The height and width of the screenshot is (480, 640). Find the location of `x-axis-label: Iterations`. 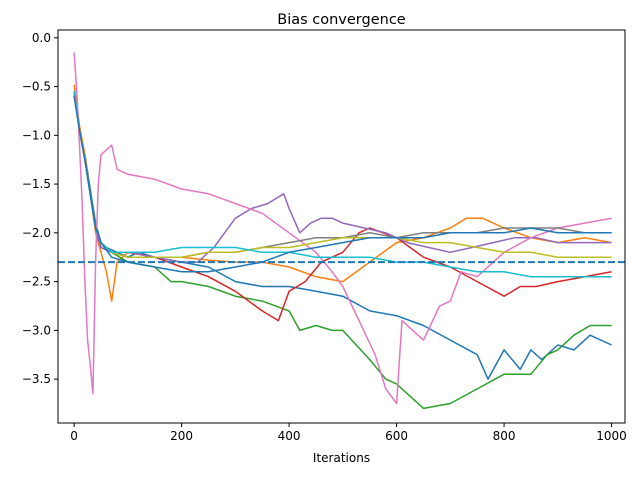

x-axis-label: Iterations is located at coordinates (341, 458).